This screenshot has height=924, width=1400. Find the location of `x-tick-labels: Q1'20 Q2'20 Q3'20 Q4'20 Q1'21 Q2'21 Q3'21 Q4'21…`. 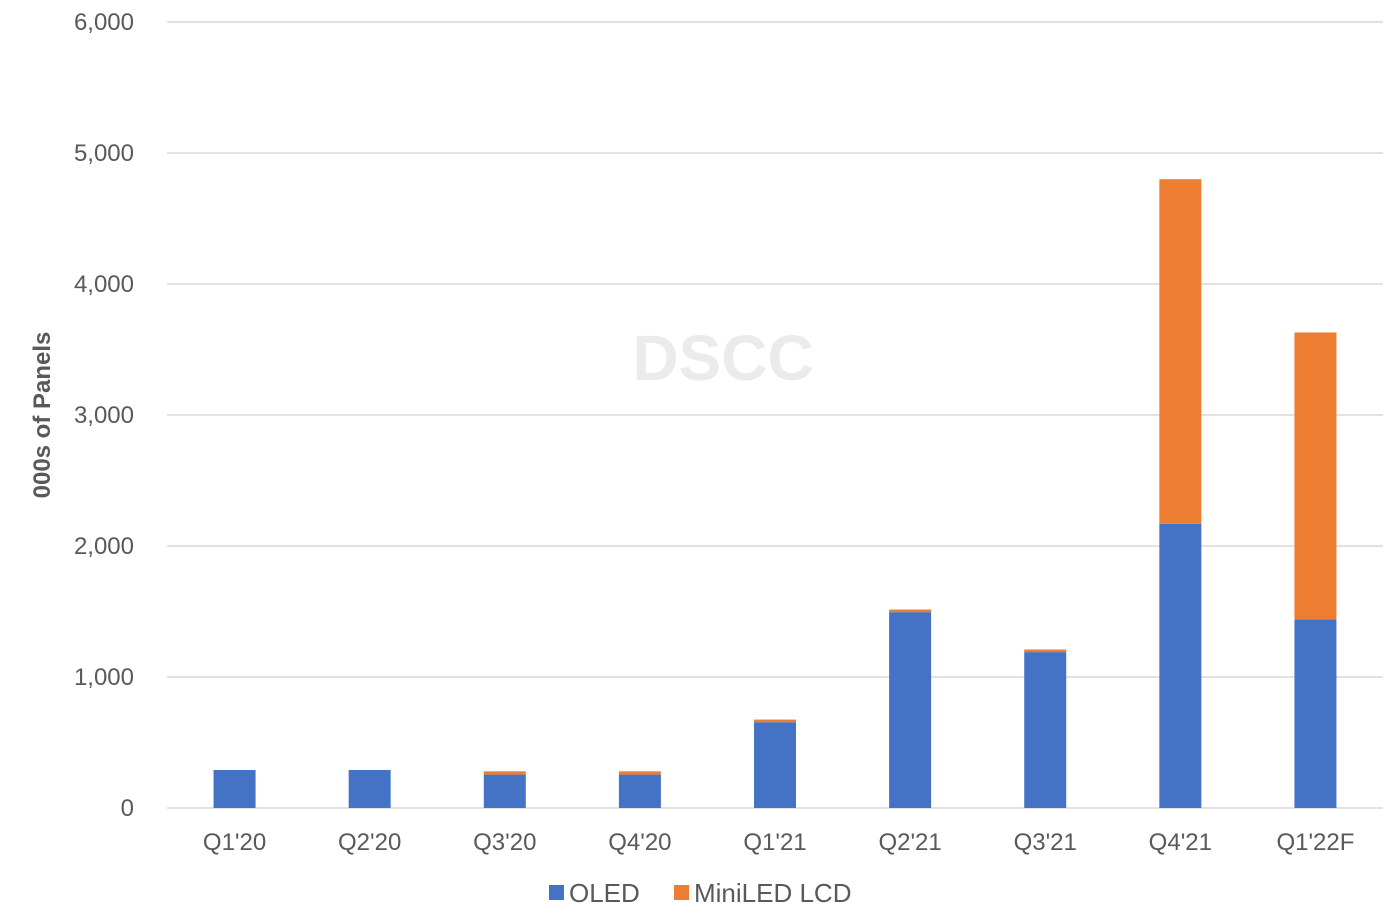

x-tick-labels: Q1'20 Q2'20 Q3'20 Q4'20 Q1'21 Q2'21 Q3'21 Q4'21… is located at coordinates (779, 842).